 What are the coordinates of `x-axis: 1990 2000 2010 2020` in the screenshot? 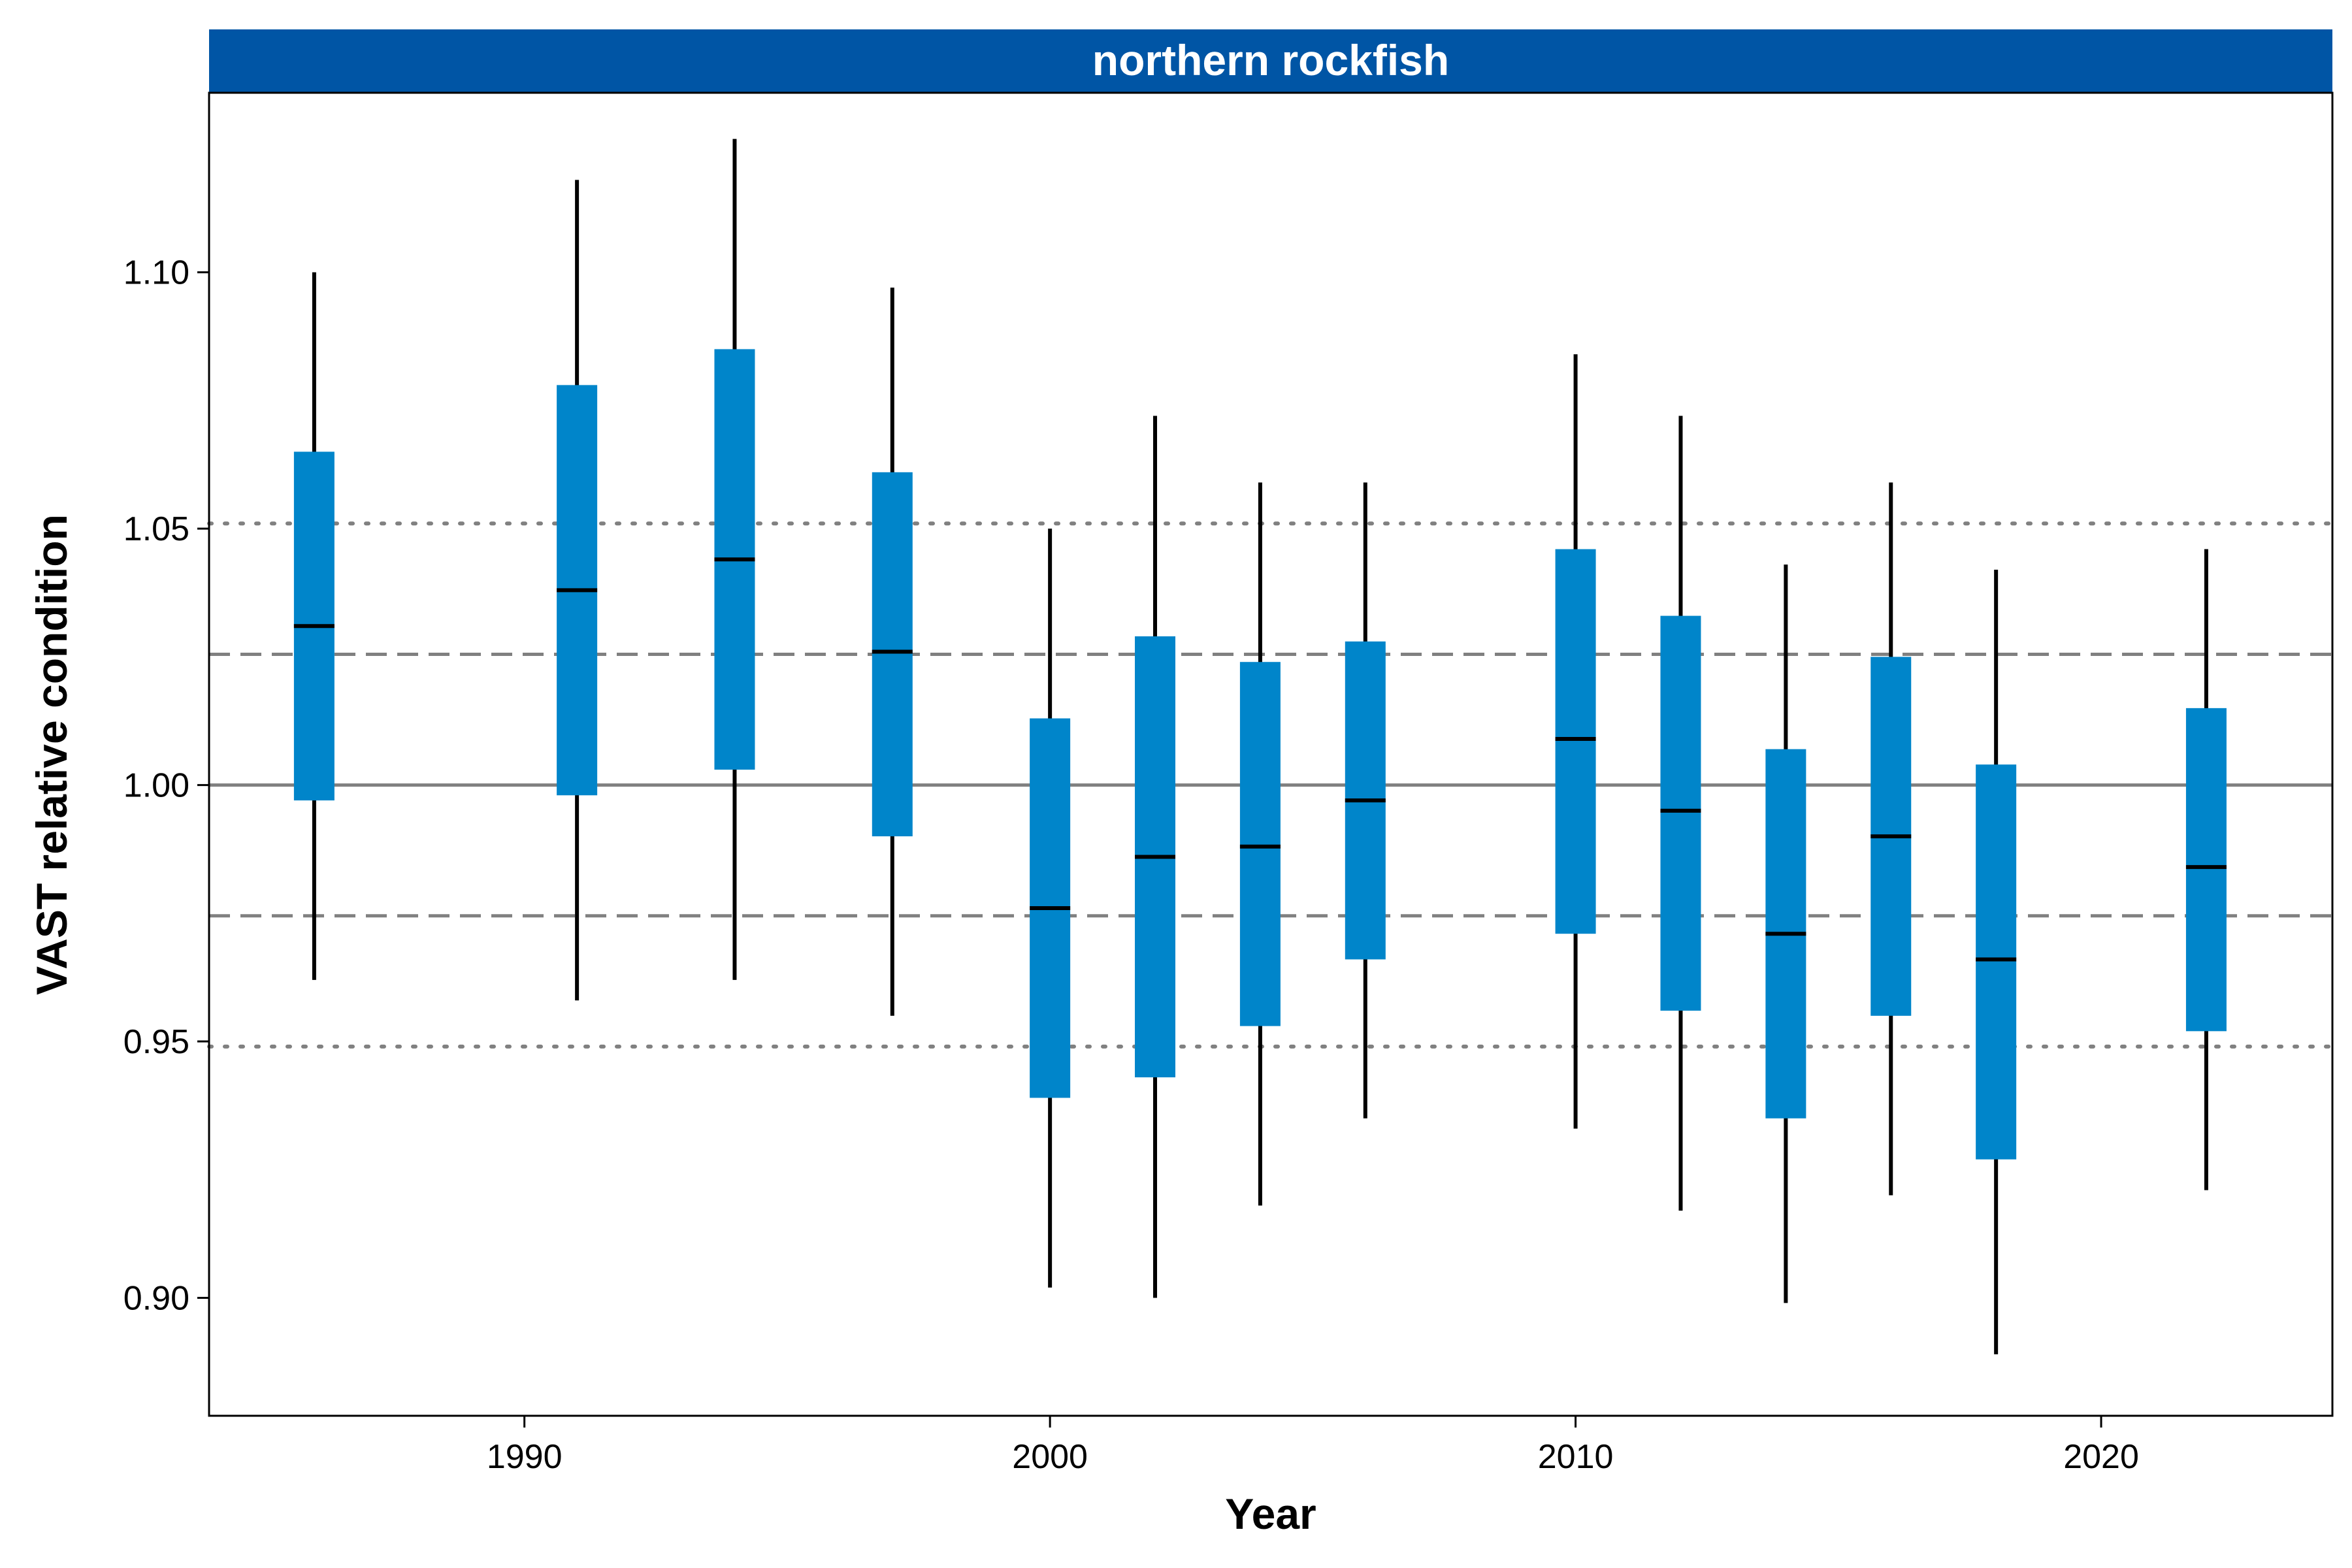 It's located at (1313, 1446).